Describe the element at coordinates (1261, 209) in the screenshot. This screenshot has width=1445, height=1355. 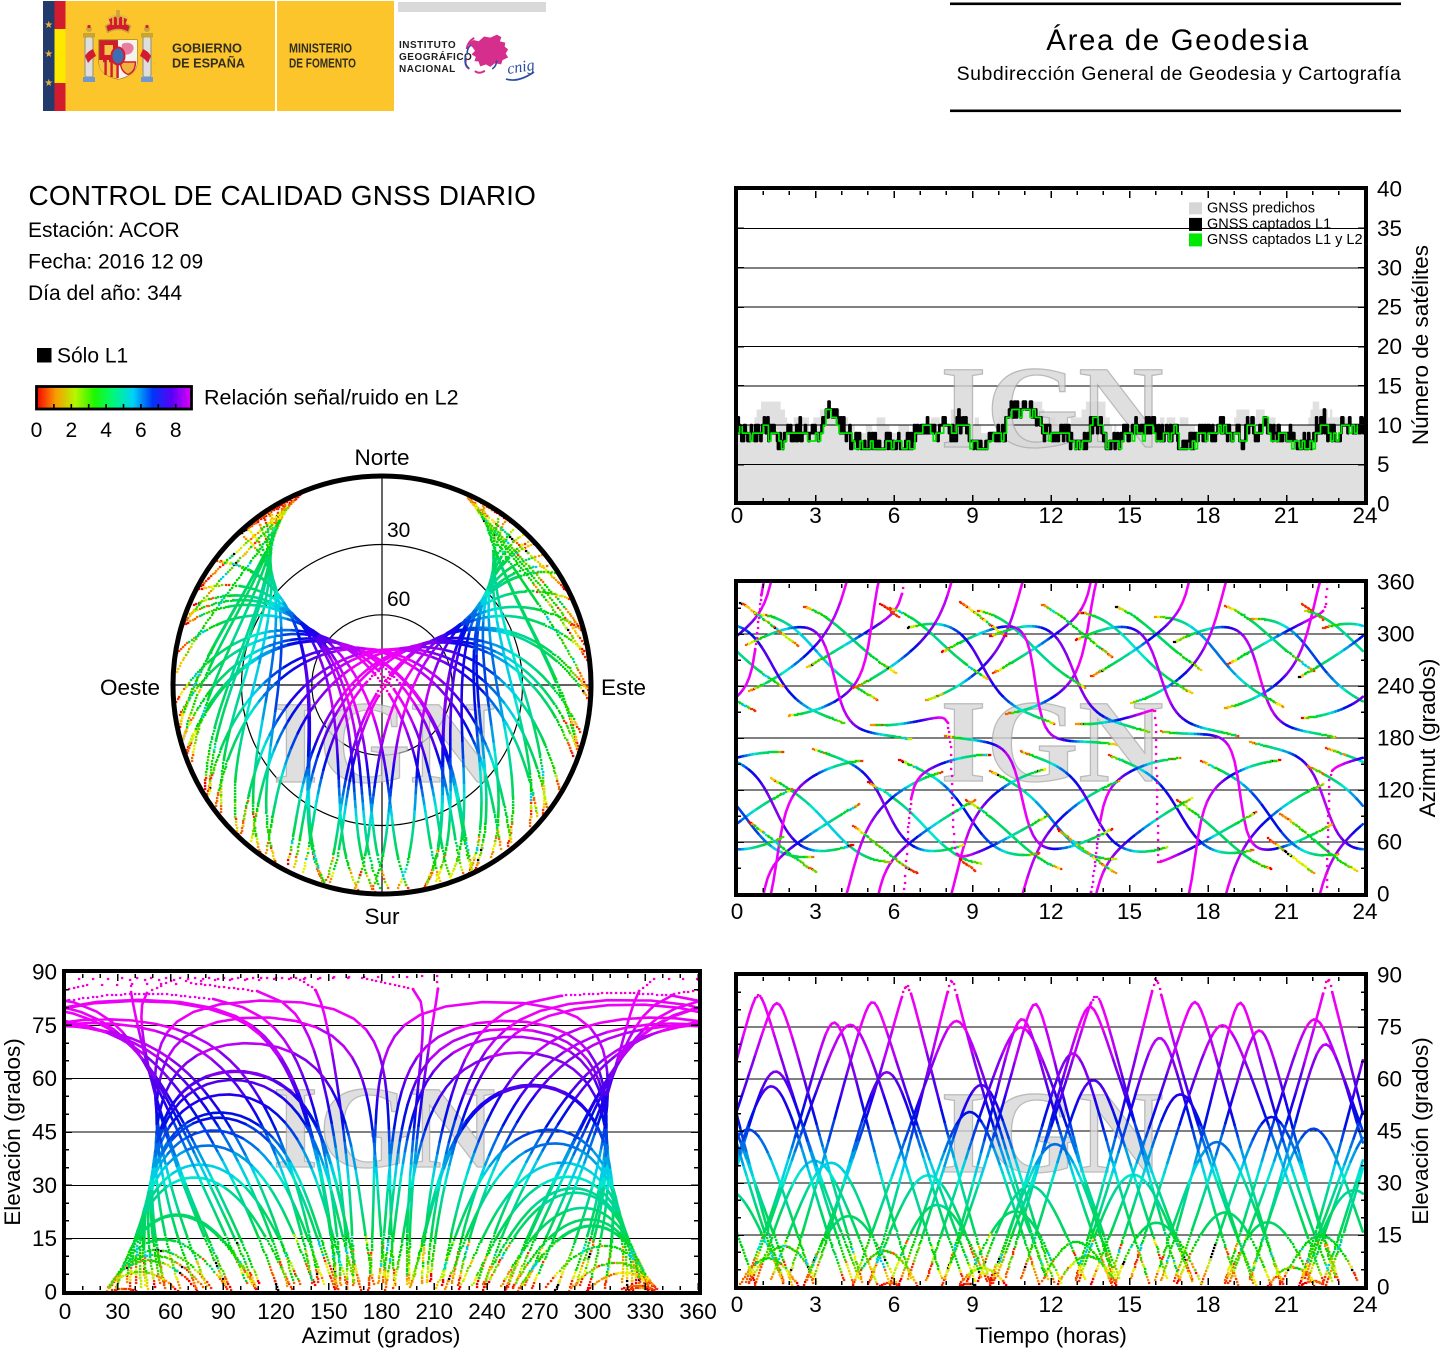
I see `svg-text: GNSS predichos` at that location.